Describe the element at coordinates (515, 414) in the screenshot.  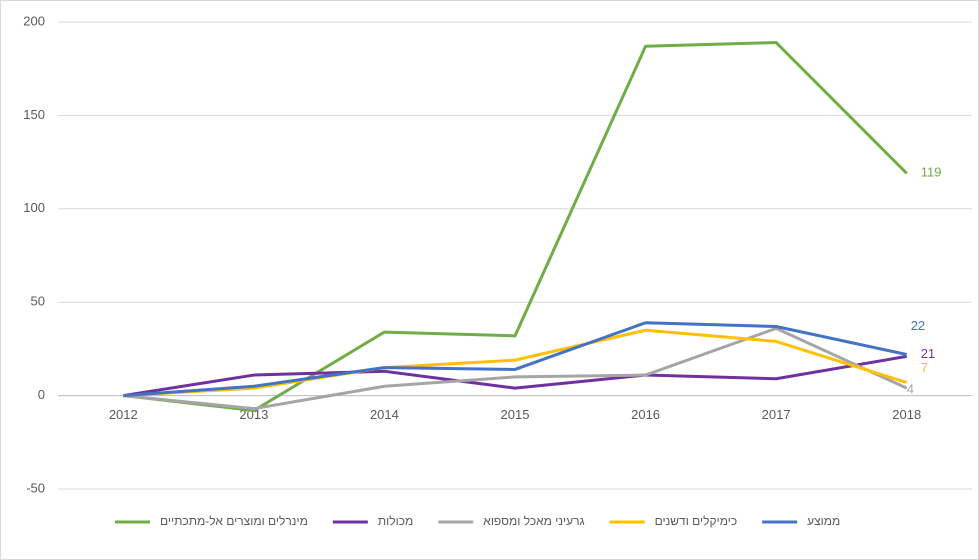
I see `x-tick-label: 2015` at that location.